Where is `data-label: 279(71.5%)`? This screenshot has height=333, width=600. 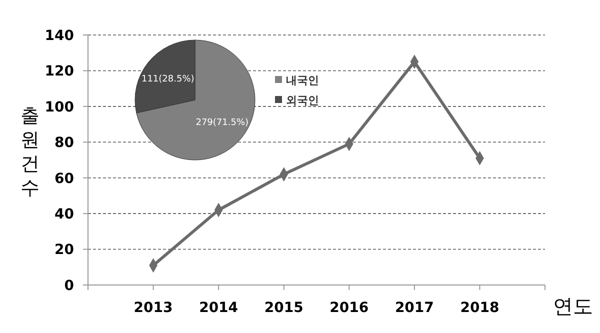
data-label: 279(71.5%) is located at coordinates (222, 123).